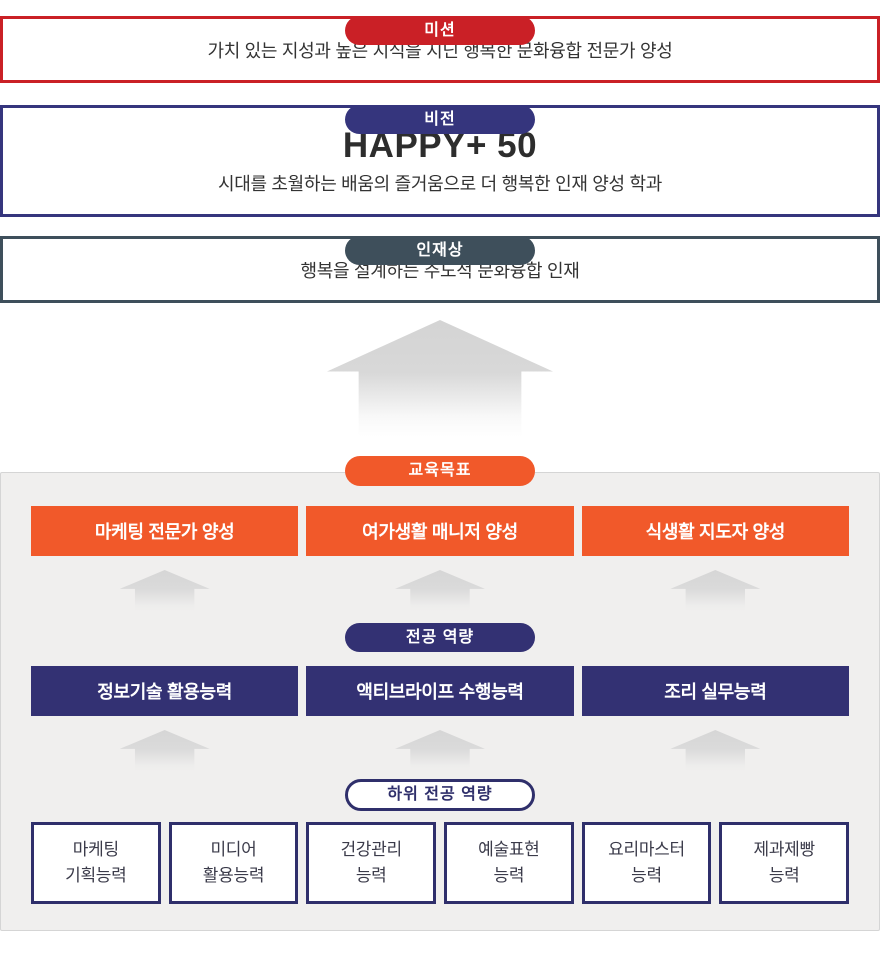  I want to click on goal-item-leisure: 여가생활 매니저 양성, so click(440, 531).